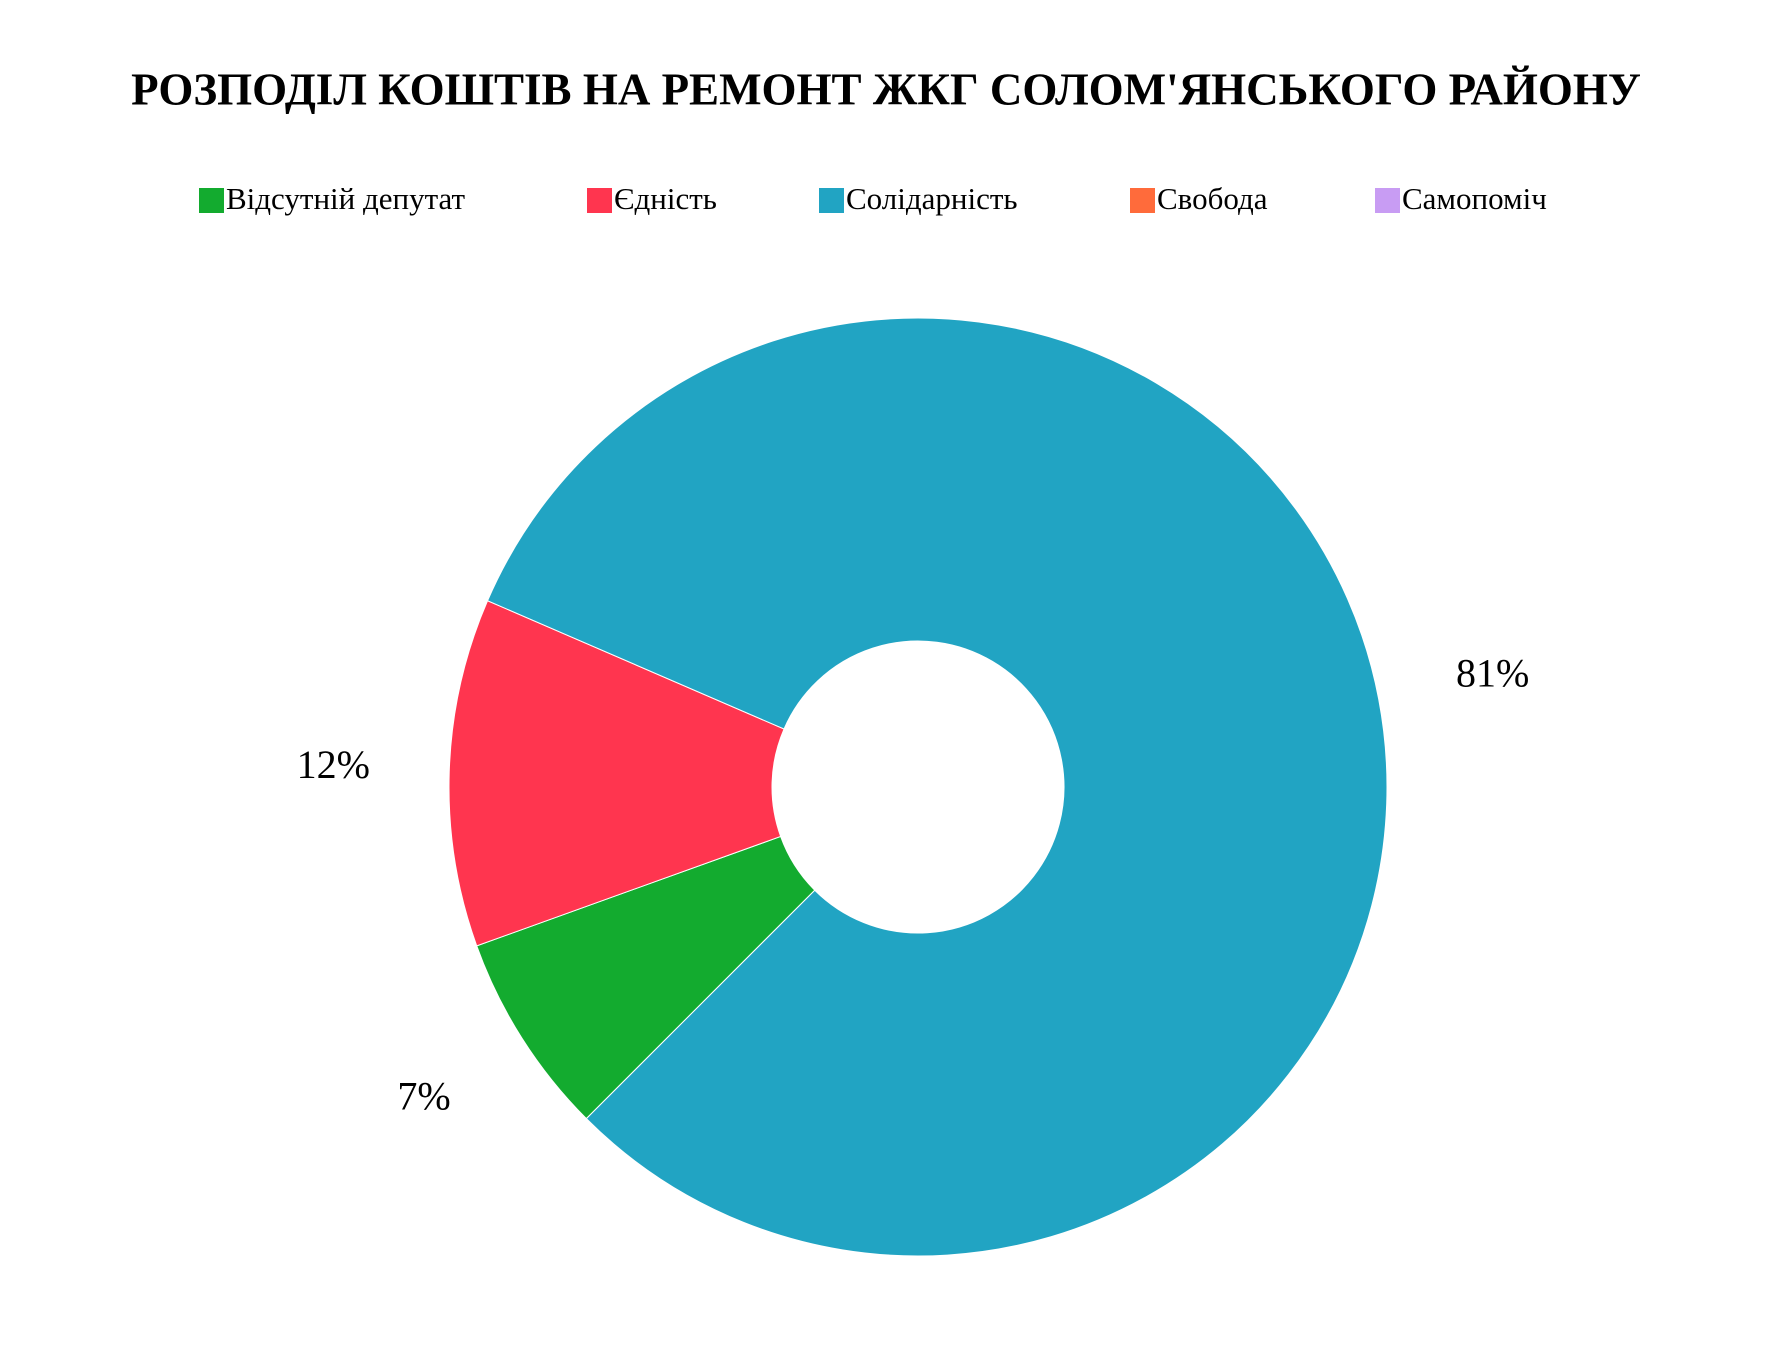 Image resolution: width=1772 pixels, height=1356 pixels. What do you see at coordinates (346, 198) in the screenshot?
I see `legend-label: Відсутній депутат` at bounding box center [346, 198].